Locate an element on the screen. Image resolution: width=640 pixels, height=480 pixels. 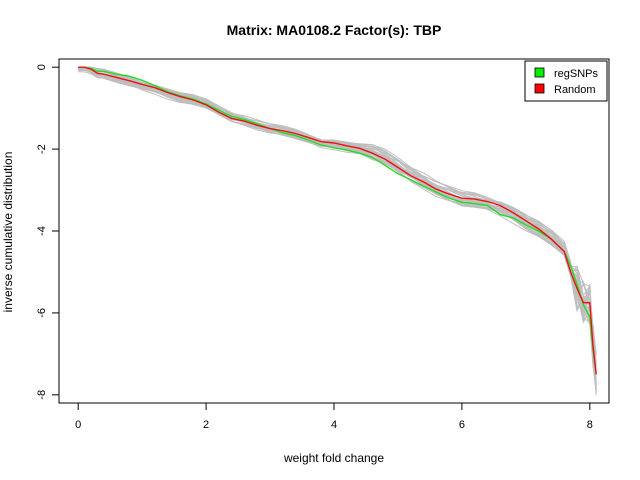
y-axis-label: inverse cumulative distribution is located at coordinates (8, 232).